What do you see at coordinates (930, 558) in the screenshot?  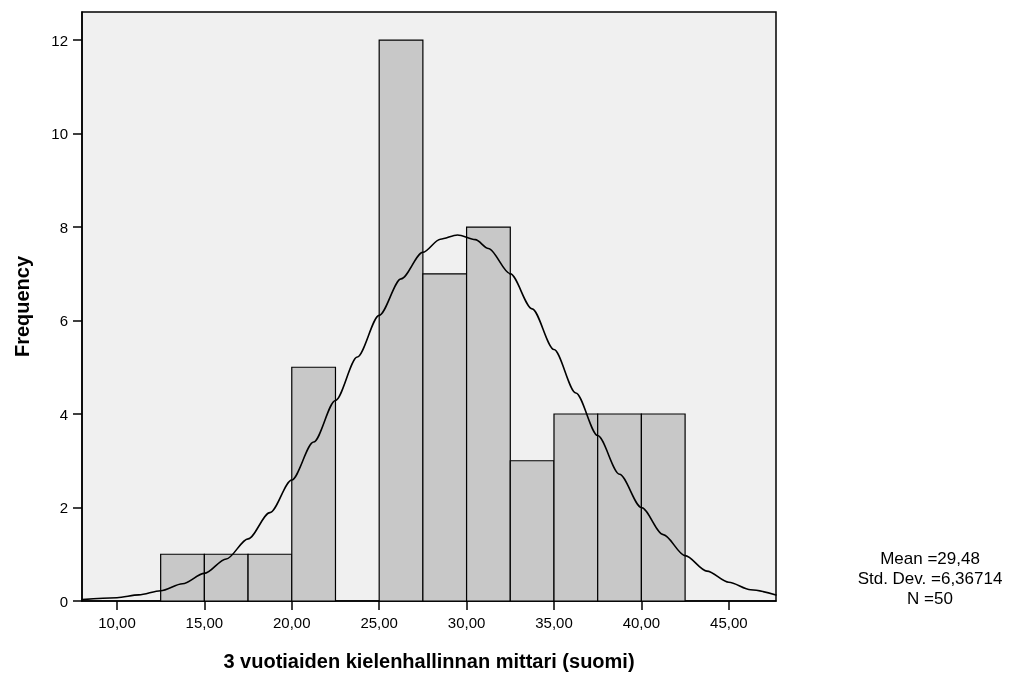 I see `text: Mean =29,48` at bounding box center [930, 558].